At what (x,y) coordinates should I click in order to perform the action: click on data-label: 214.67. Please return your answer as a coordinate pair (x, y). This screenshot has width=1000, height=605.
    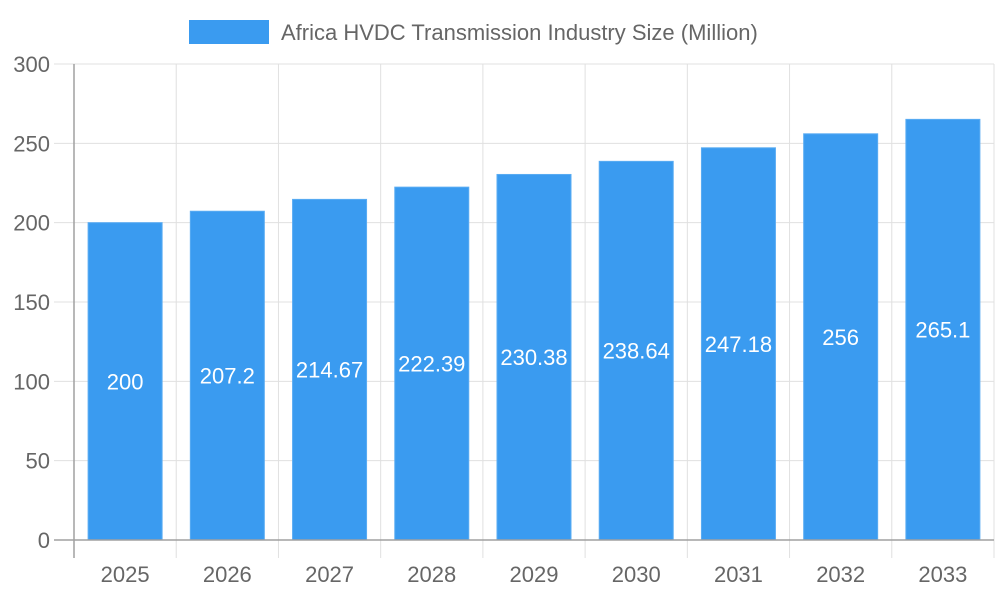
    Looking at the image, I should click on (329, 370).